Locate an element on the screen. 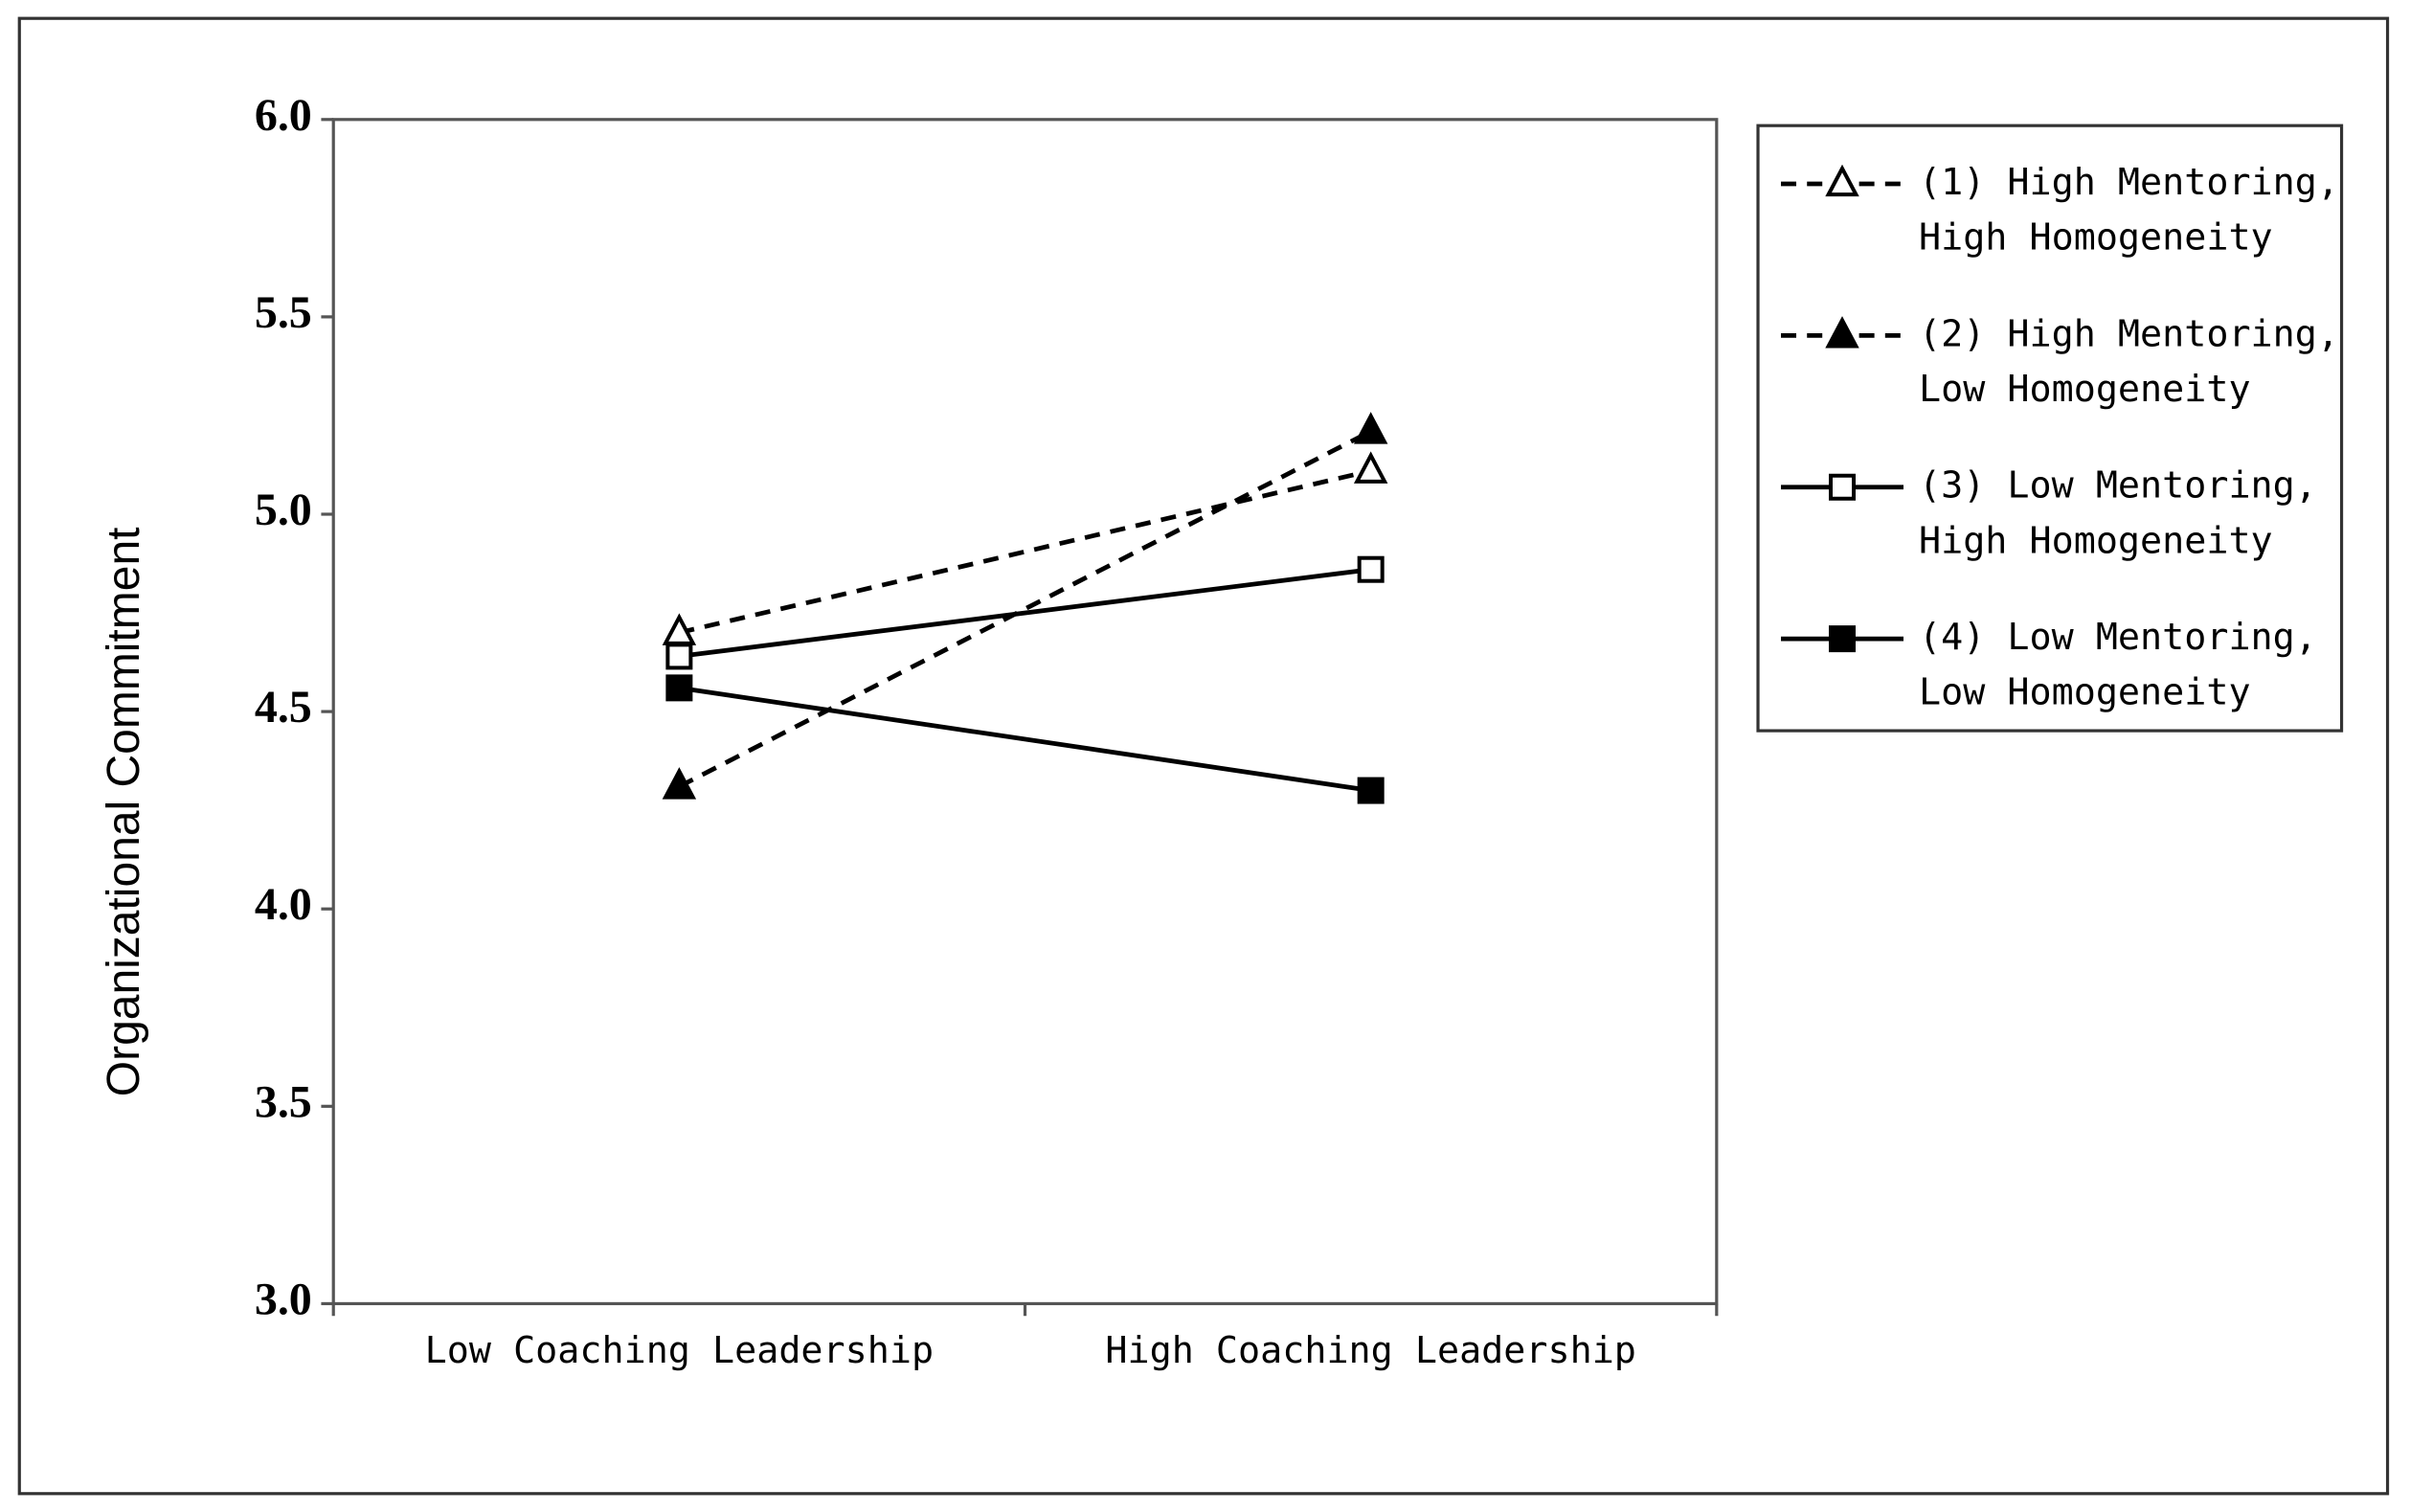  x-tick-label: High Coaching Leadership is located at coordinates (1370, 1350).